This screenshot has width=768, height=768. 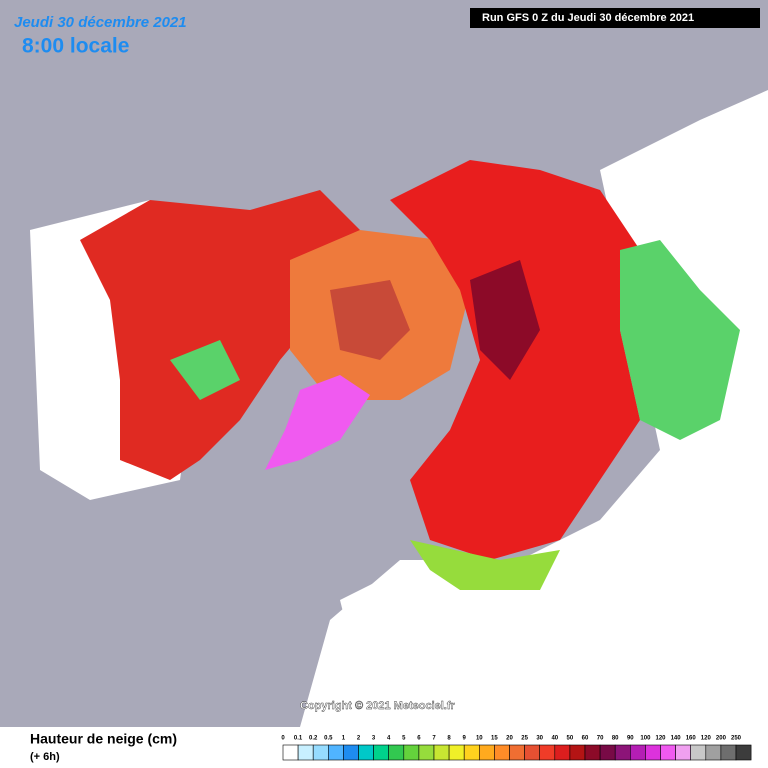 I want to click on scale-label: 1, so click(x=344, y=739).